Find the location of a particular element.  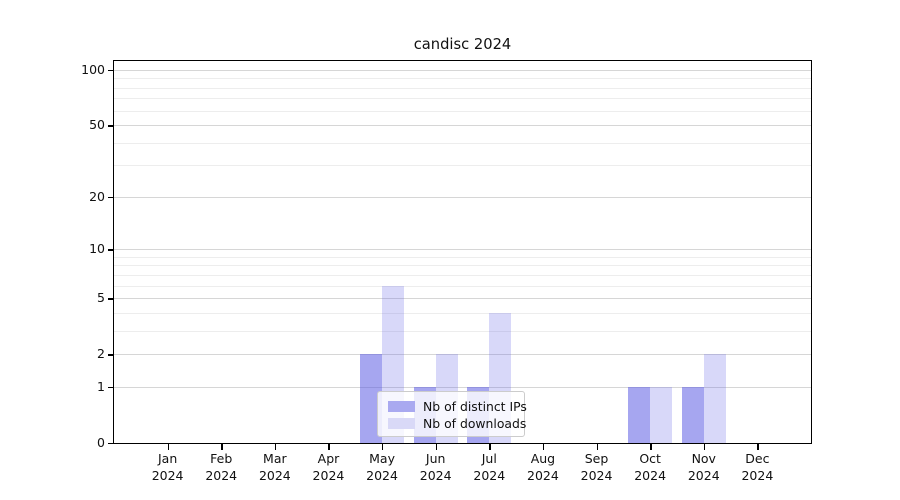

y-tick-label: 50 is located at coordinates (97, 125).